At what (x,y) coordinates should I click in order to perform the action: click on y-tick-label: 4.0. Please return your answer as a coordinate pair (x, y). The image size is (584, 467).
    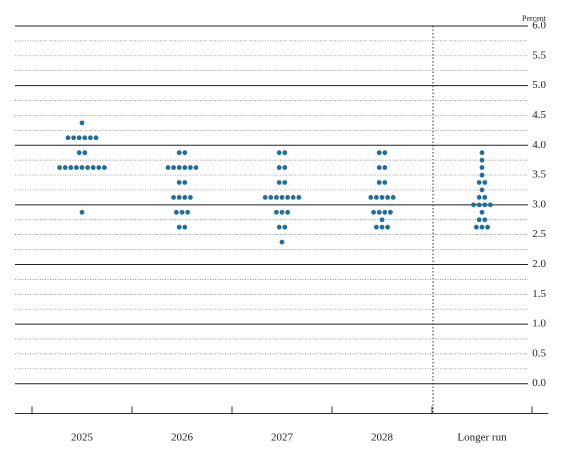
    Looking at the image, I should click on (539, 145).